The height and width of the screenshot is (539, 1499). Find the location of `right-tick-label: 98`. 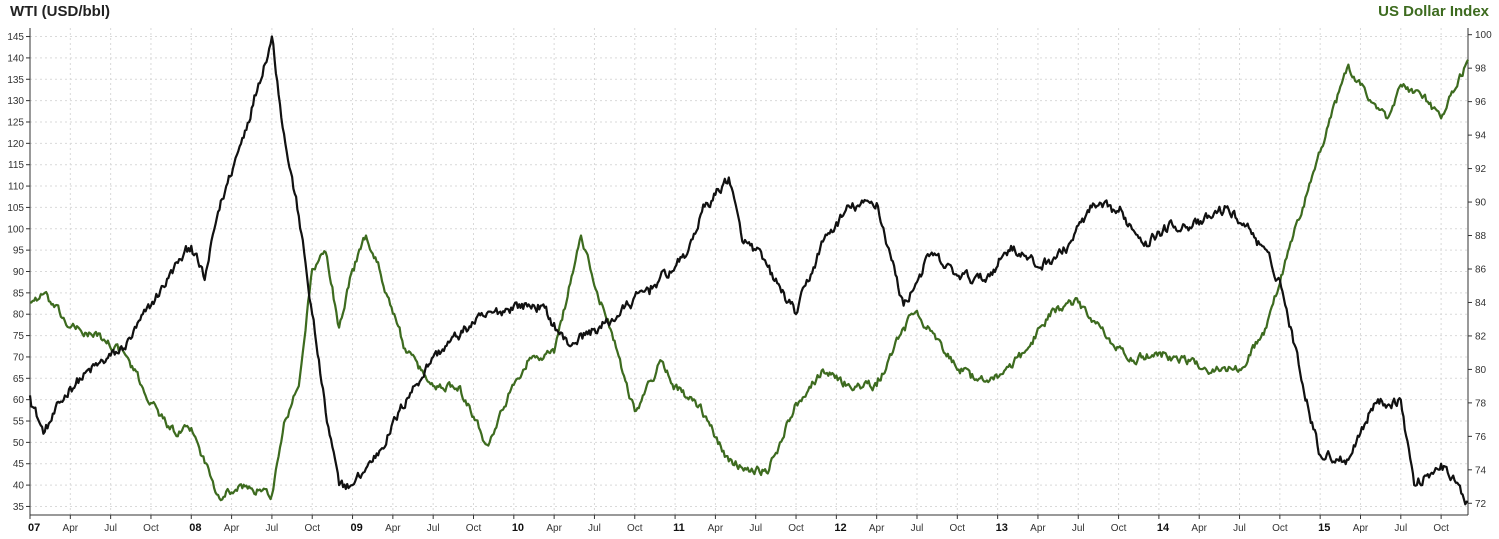

right-tick-label: 98 is located at coordinates (1481, 69).